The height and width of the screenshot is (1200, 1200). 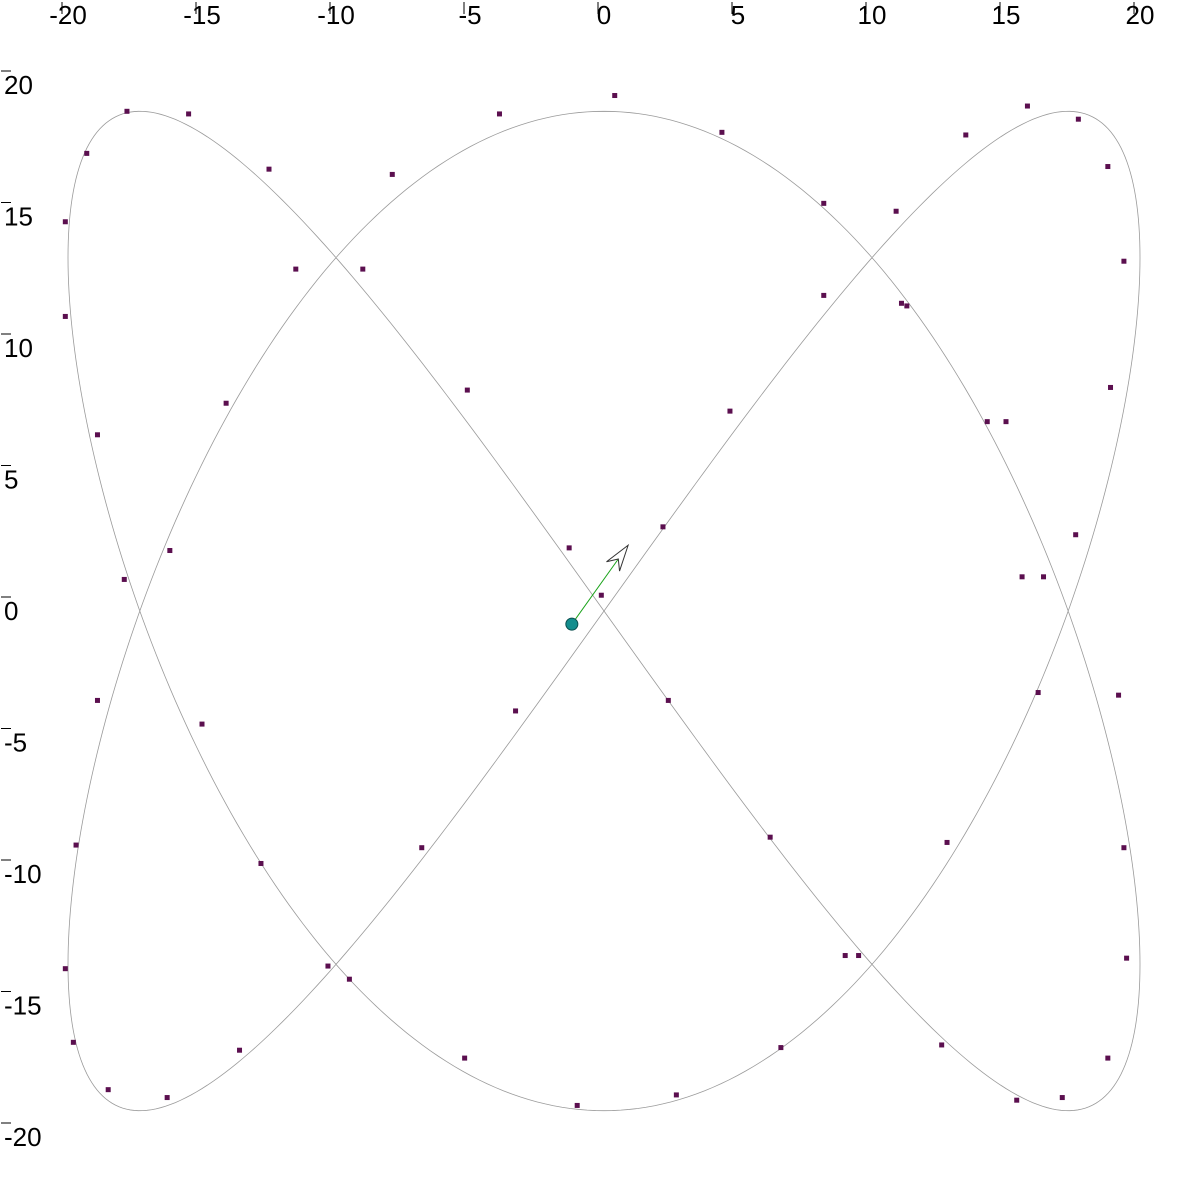 I want to click on x-tick-label: 10, so click(x=872, y=15).